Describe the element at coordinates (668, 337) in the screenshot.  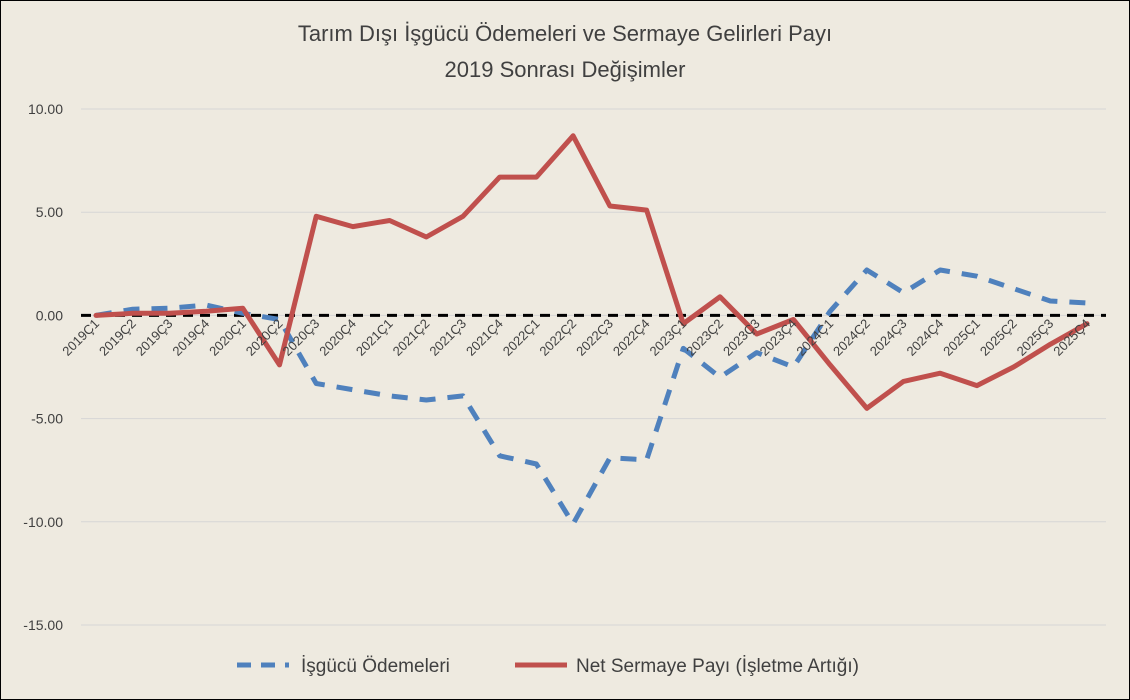
I see `x-tick-label: 2023Ç1` at that location.